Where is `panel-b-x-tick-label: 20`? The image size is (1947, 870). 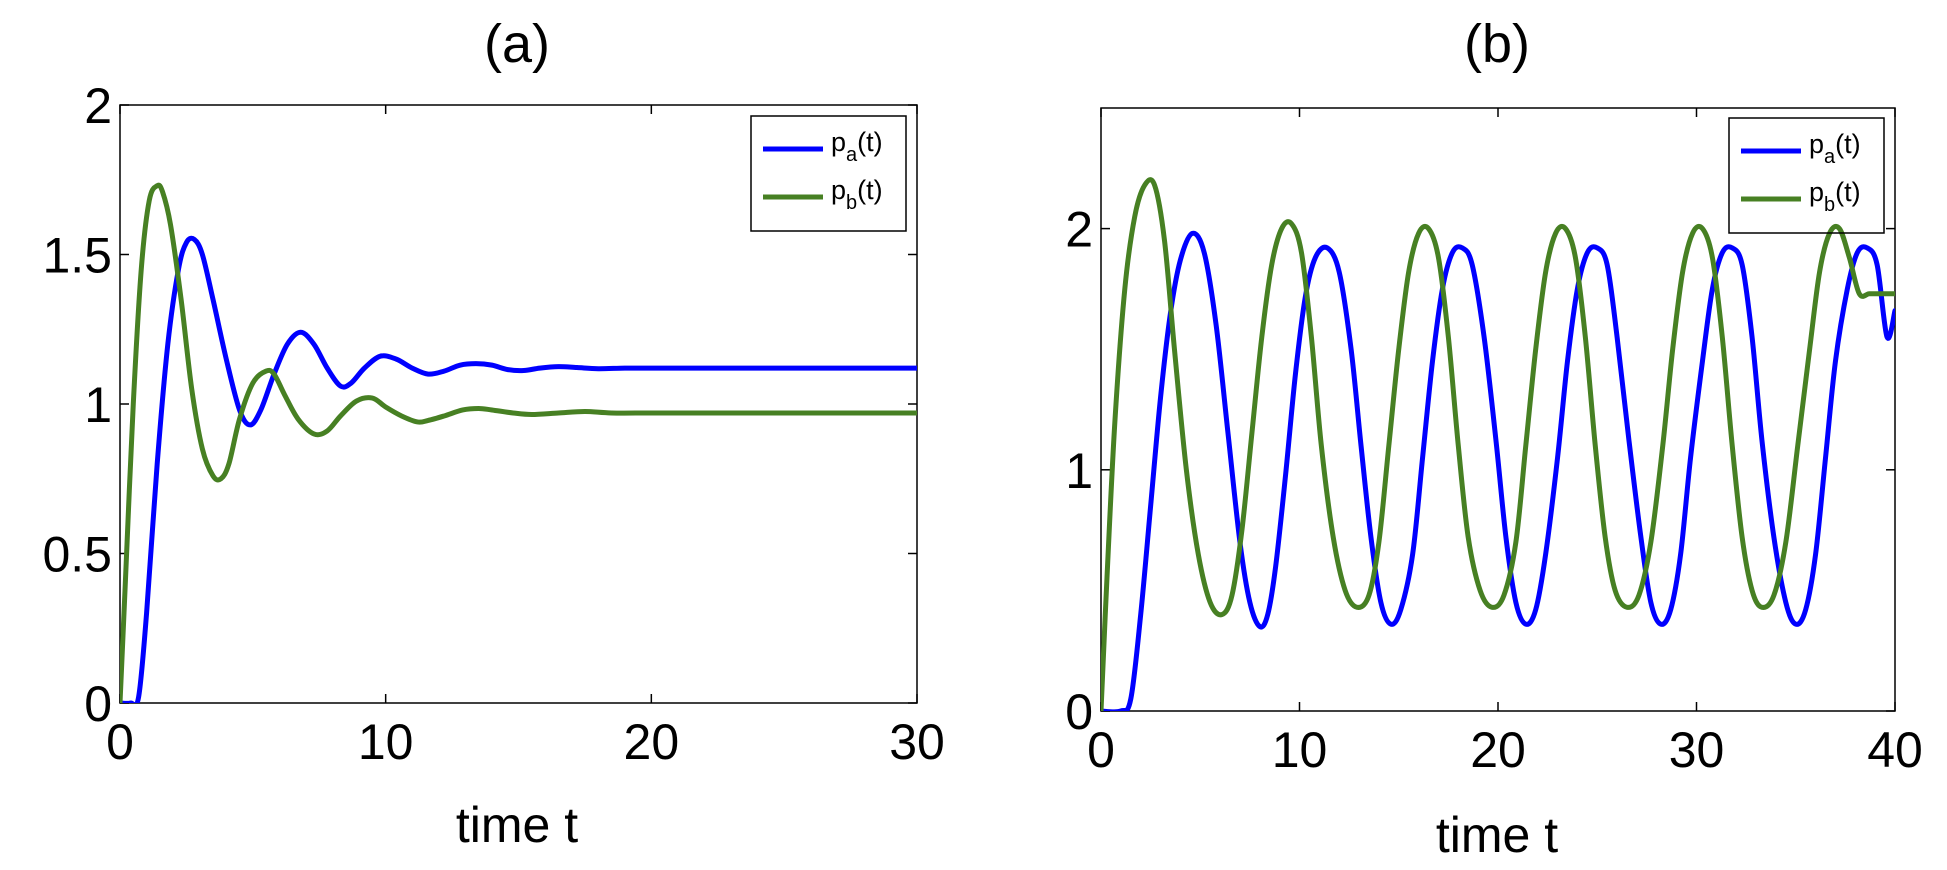 panel-b-x-tick-label: 20 is located at coordinates (1498, 750).